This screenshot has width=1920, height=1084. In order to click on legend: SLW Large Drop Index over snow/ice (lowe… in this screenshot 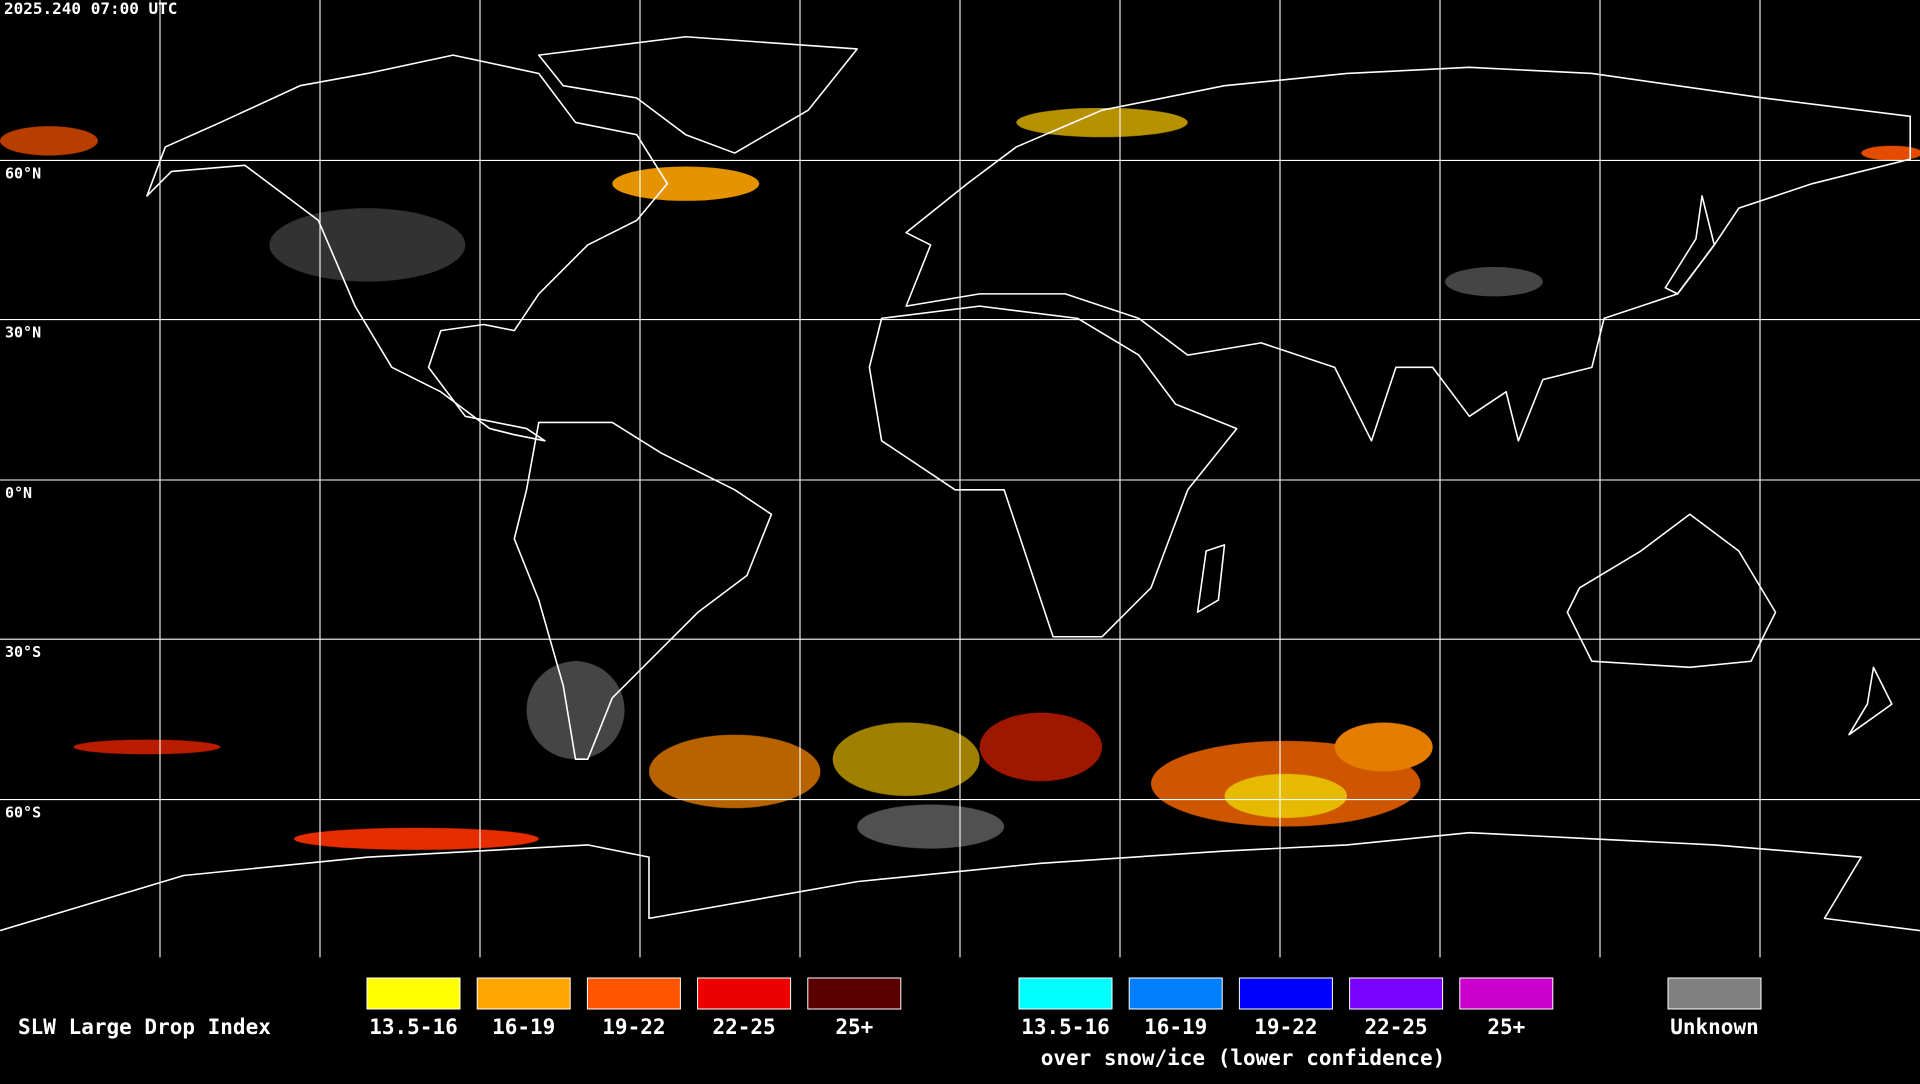, I will do `click(890, 1023)`.